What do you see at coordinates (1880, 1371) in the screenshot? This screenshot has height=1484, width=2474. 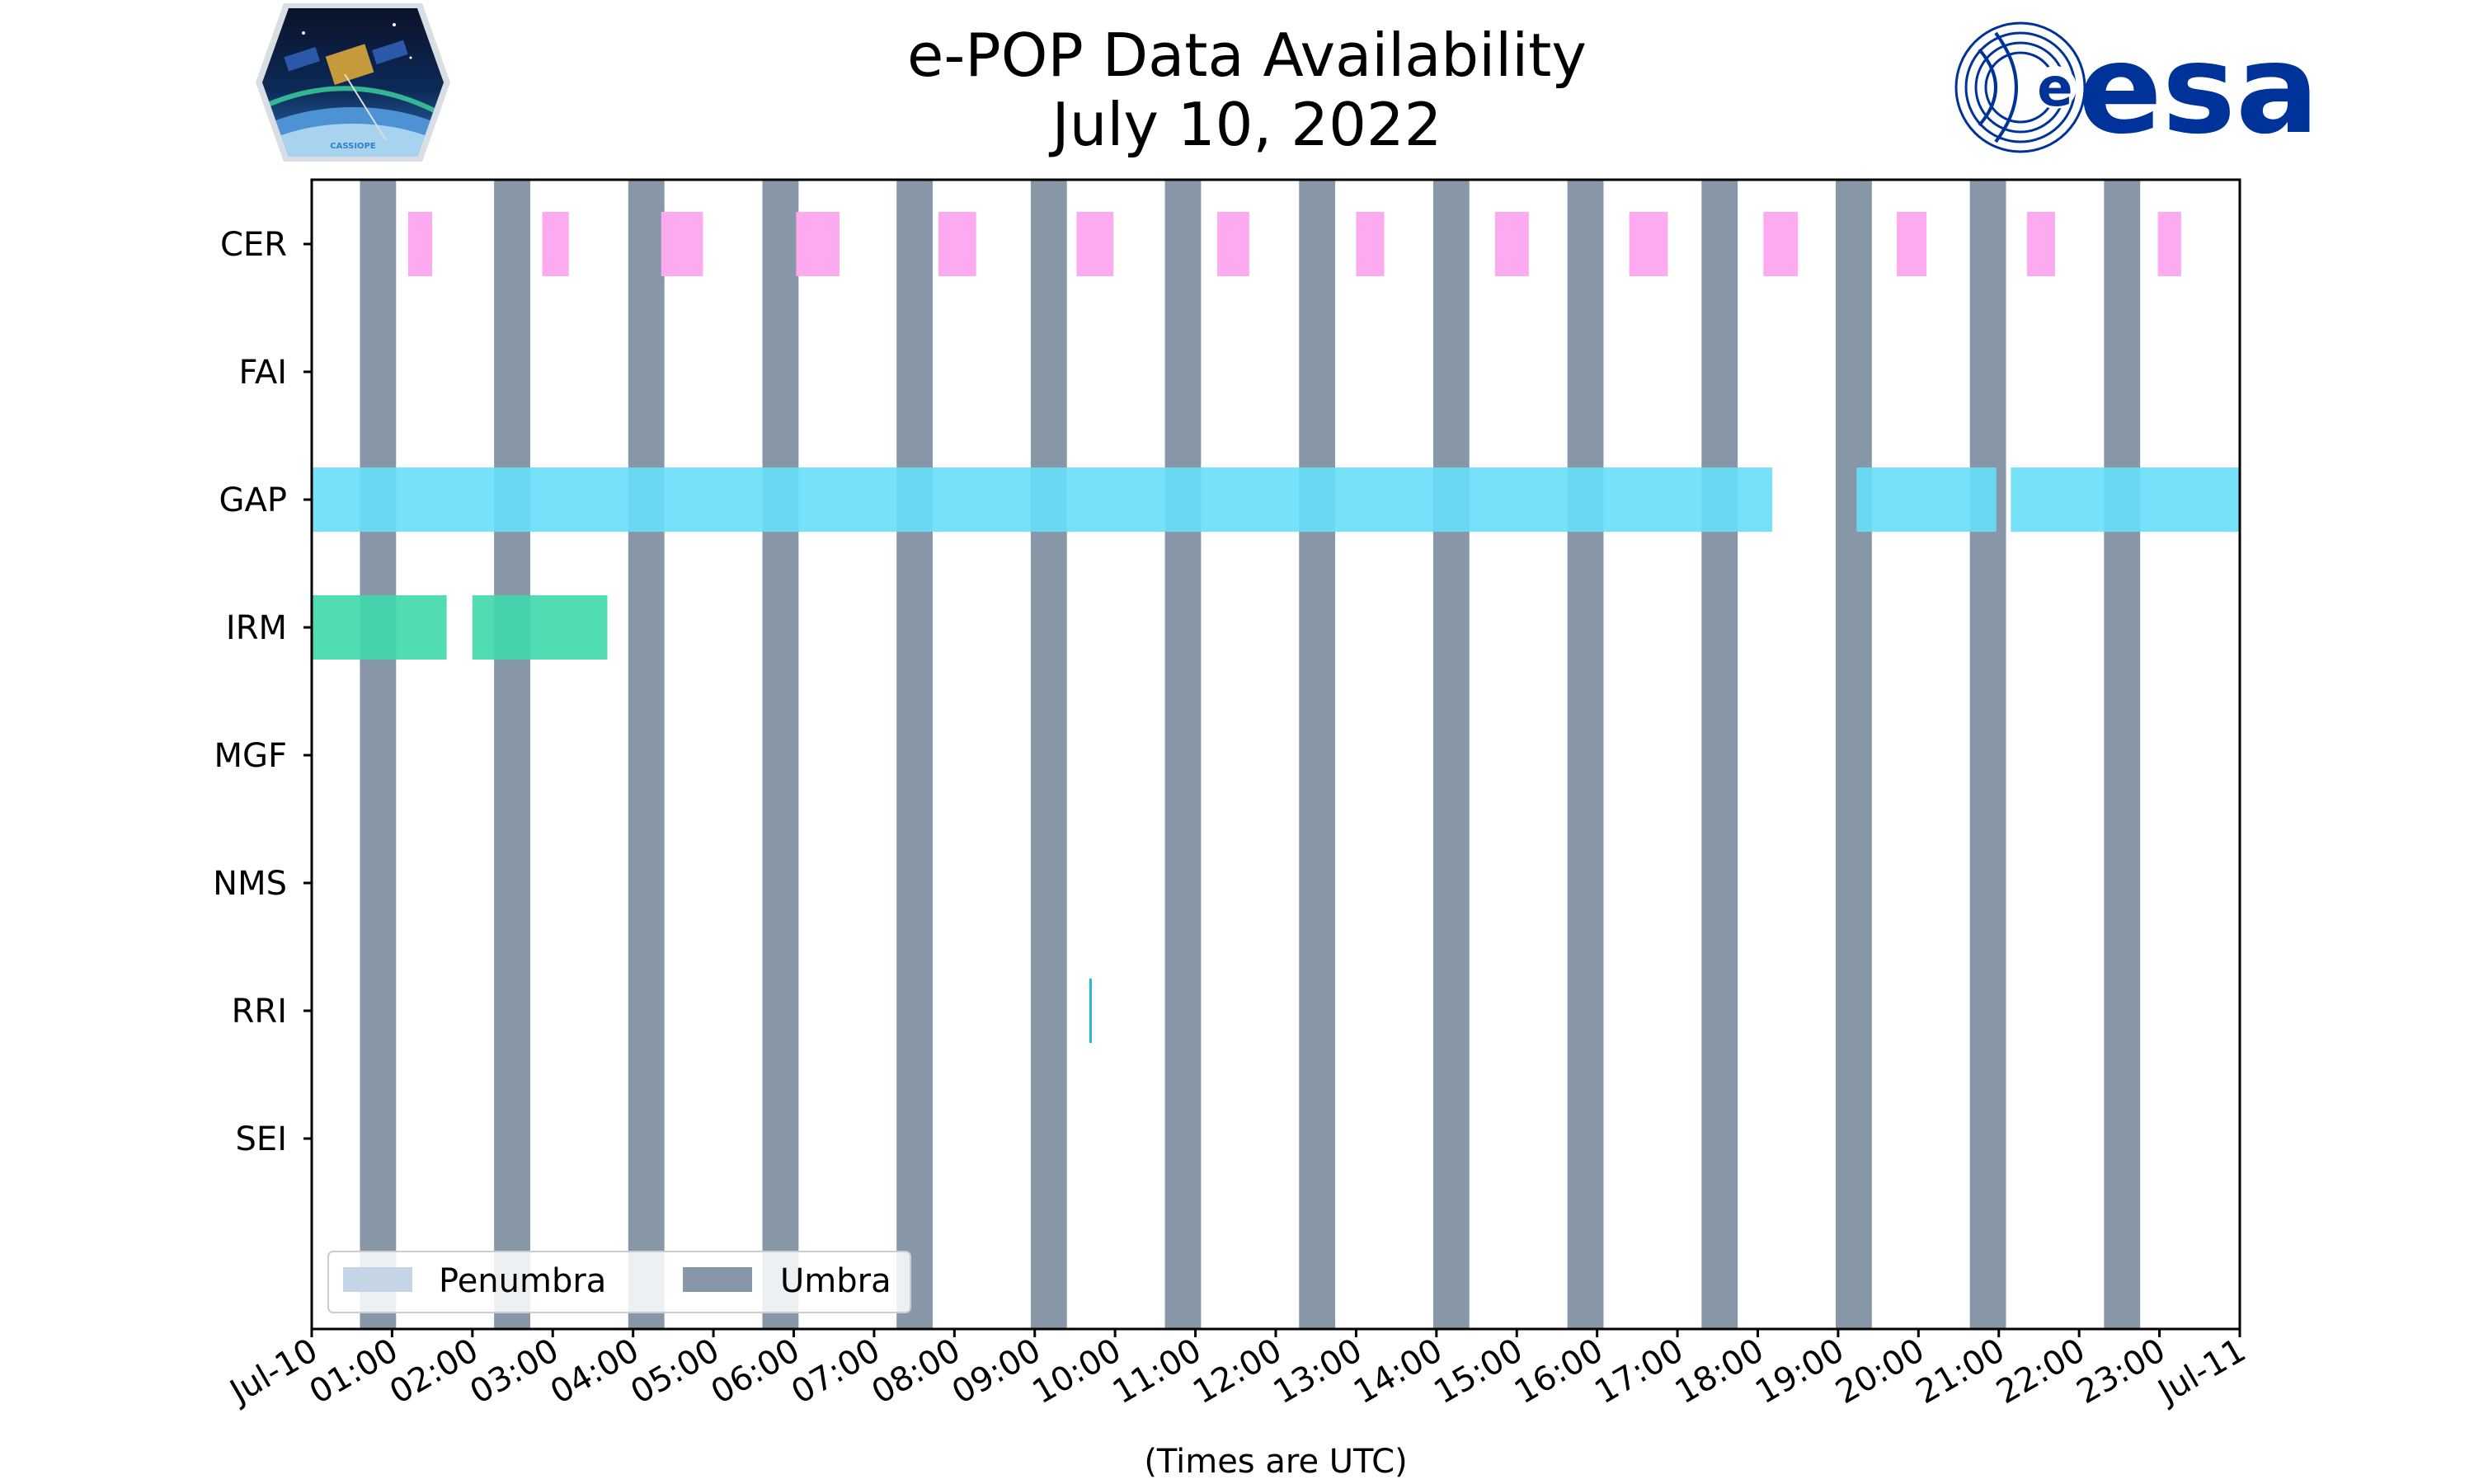 I see `x-tick-label-20: 20:00` at bounding box center [1880, 1371].